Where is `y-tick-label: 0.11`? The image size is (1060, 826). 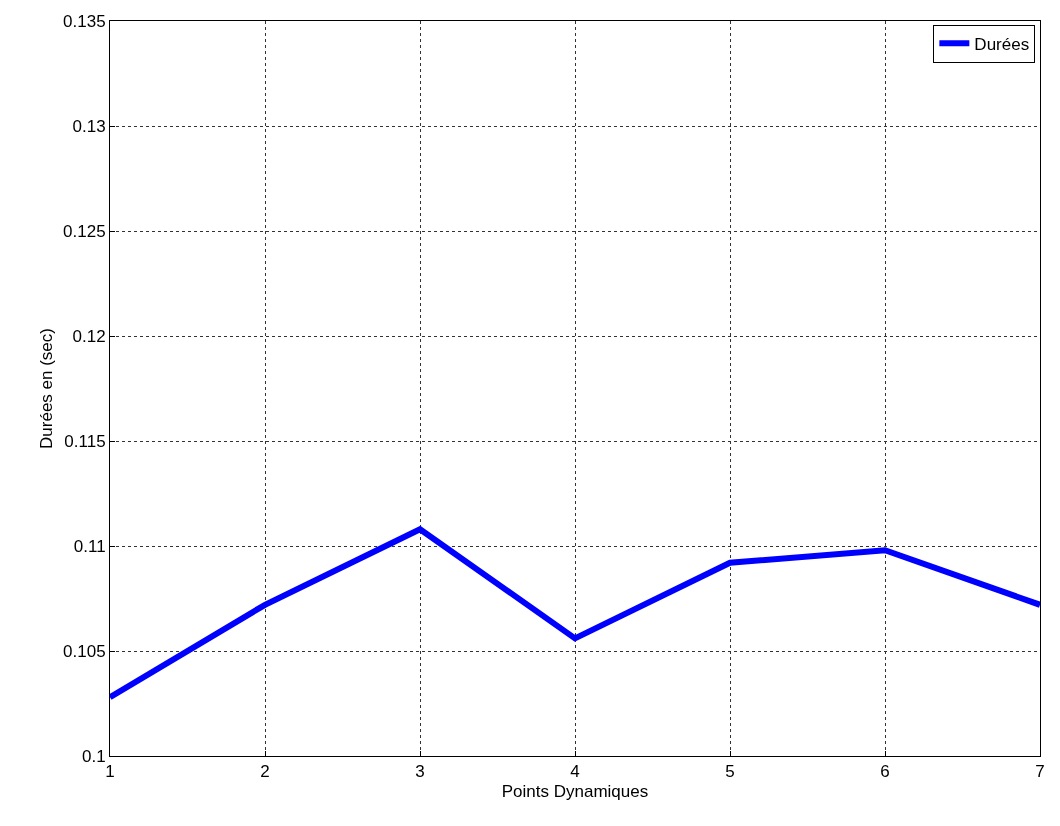
y-tick-label: 0.11 is located at coordinates (89, 546).